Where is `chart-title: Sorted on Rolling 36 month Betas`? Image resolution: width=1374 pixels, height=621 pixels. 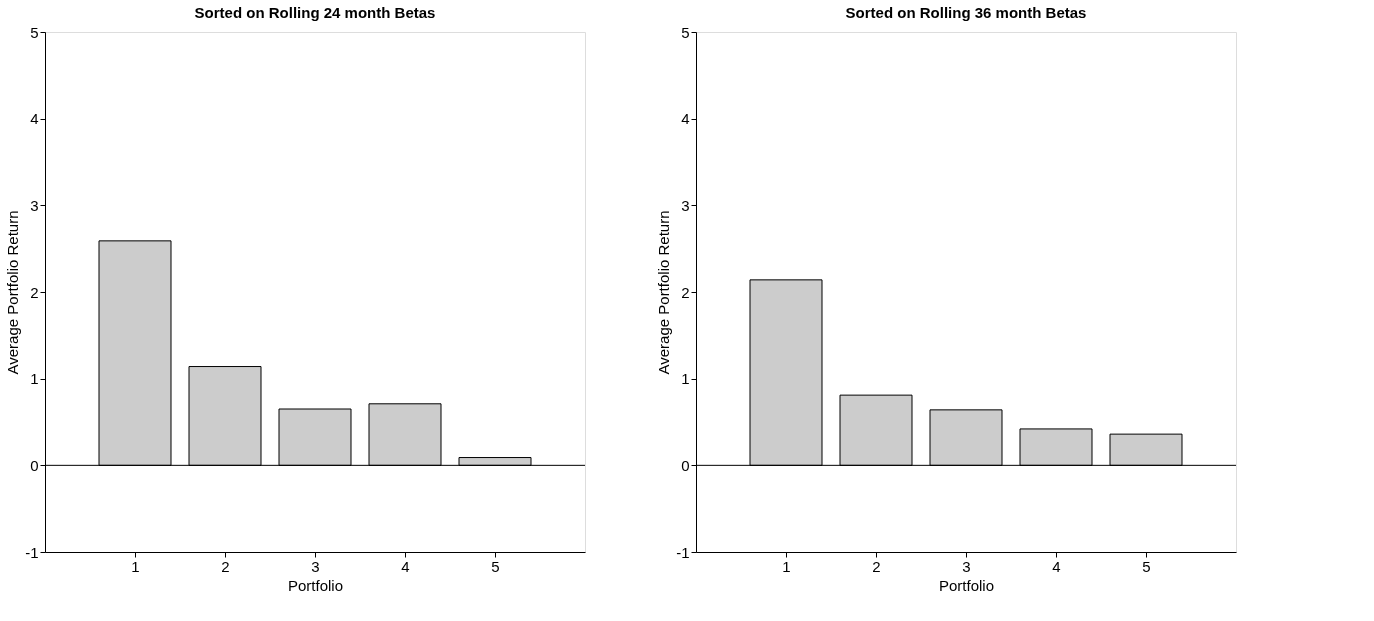
chart-title: Sorted on Rolling 36 month Betas is located at coordinates (966, 12).